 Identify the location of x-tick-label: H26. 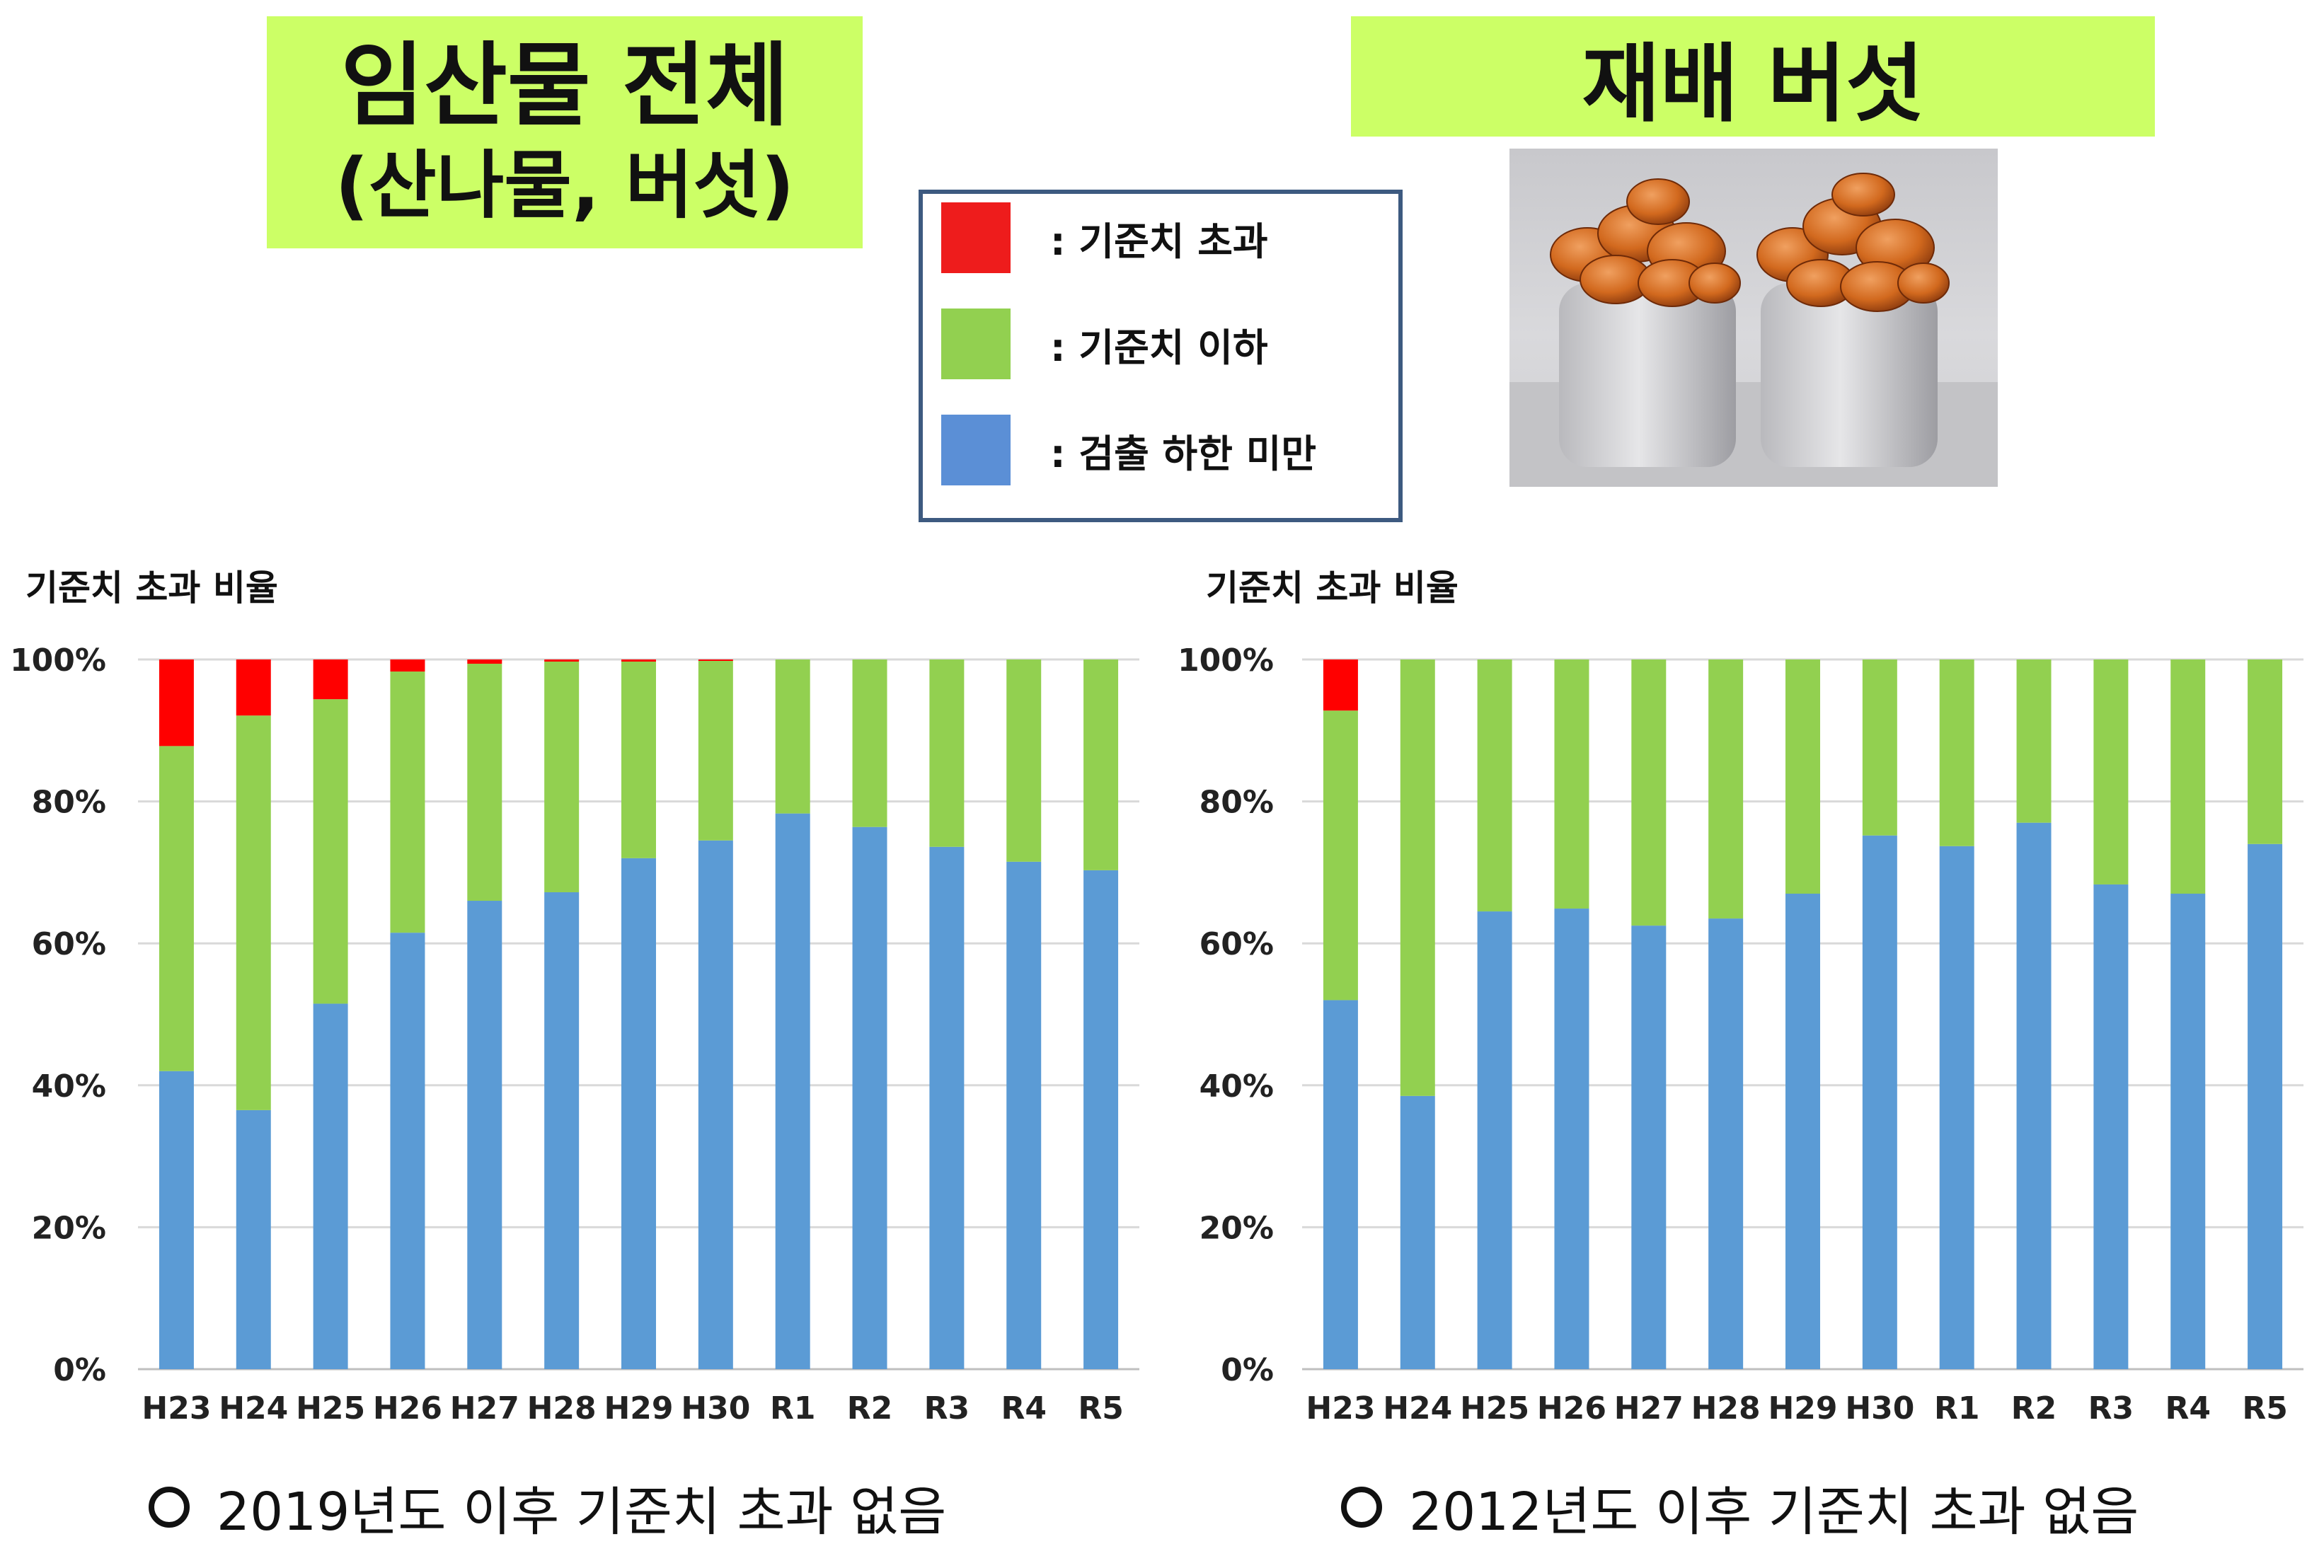
(407, 1408).